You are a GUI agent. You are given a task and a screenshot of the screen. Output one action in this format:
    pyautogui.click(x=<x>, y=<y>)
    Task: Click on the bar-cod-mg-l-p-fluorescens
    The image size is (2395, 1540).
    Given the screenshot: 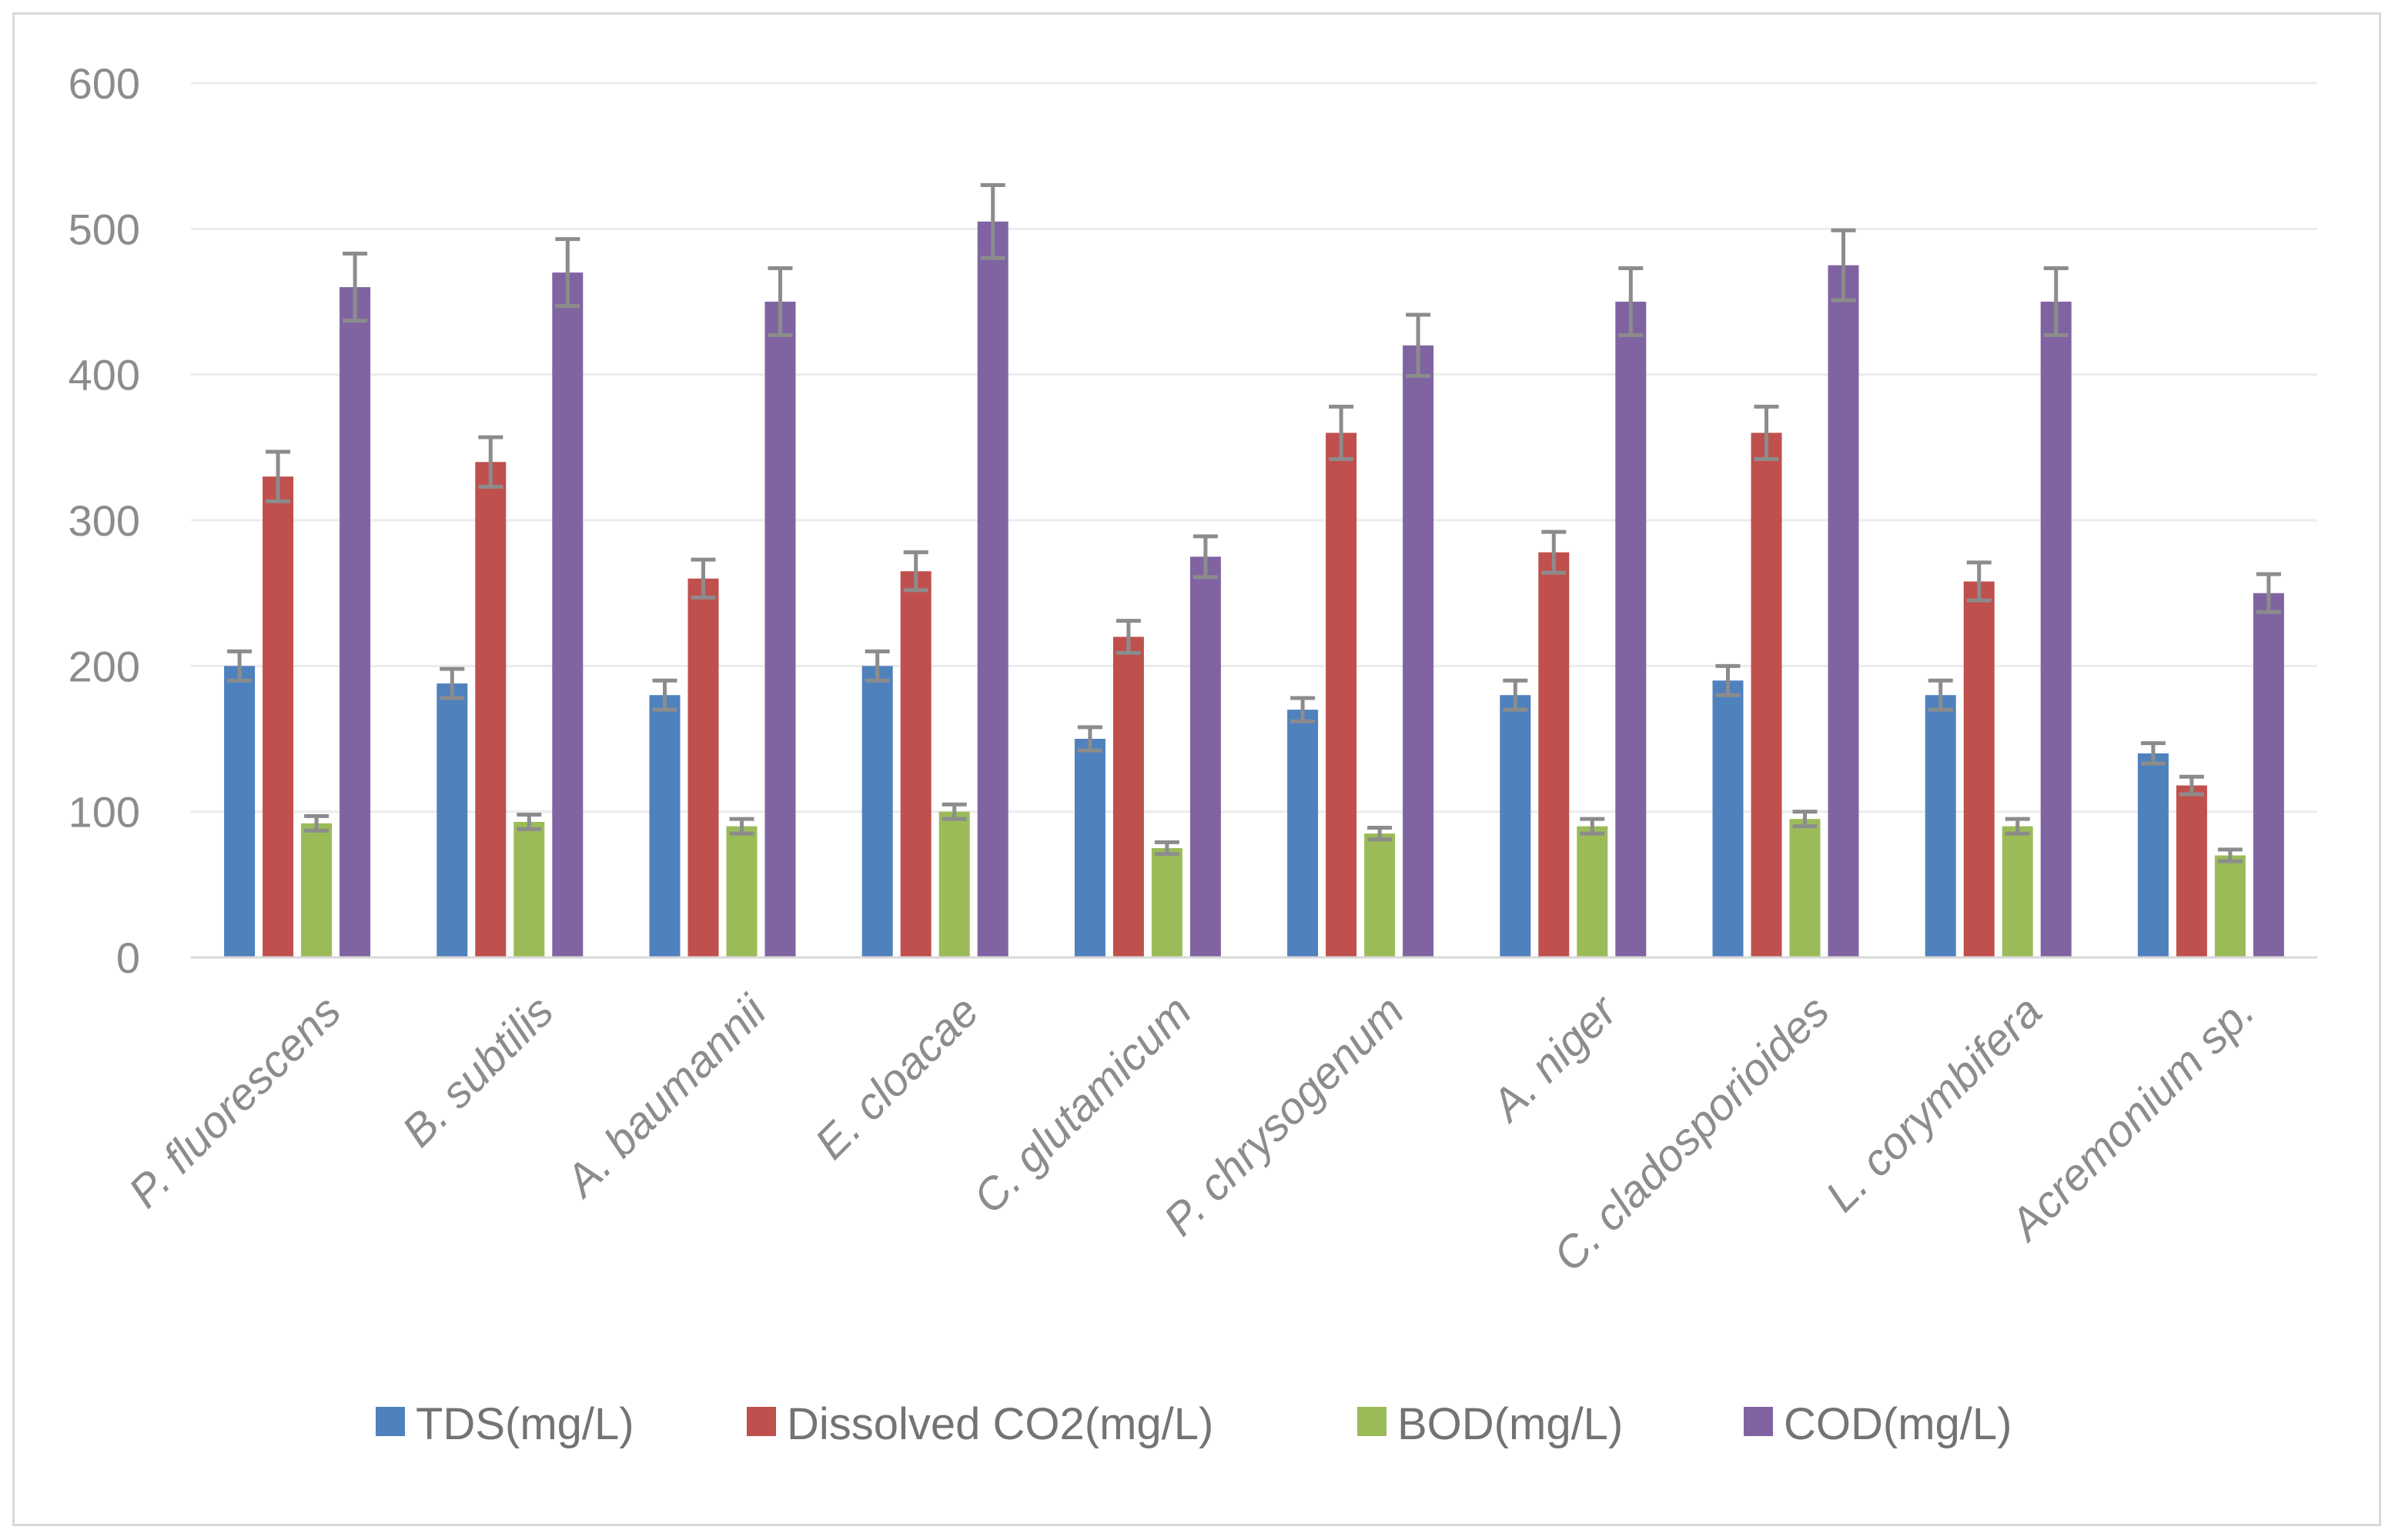 What is the action you would take?
    pyautogui.click(x=356, y=622)
    